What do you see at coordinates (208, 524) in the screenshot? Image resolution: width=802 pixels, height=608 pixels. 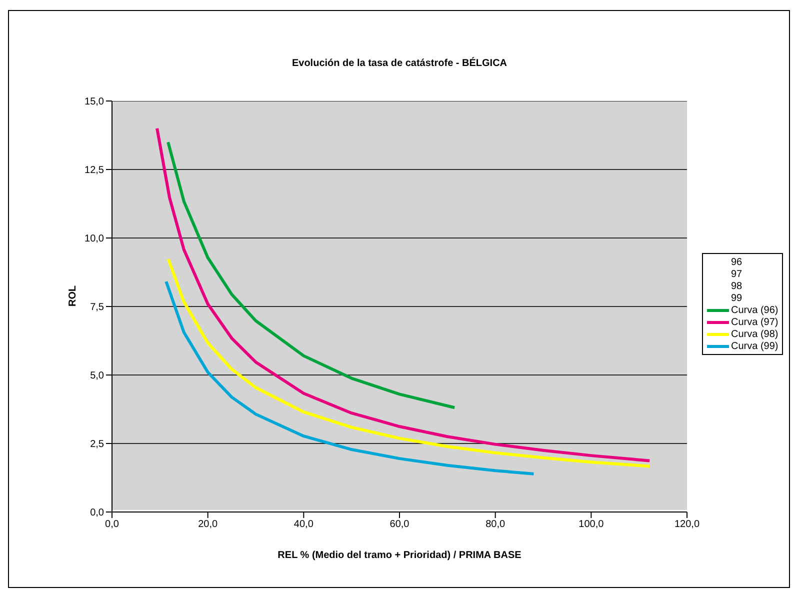 I see `x-tick-label: 20,0` at bounding box center [208, 524].